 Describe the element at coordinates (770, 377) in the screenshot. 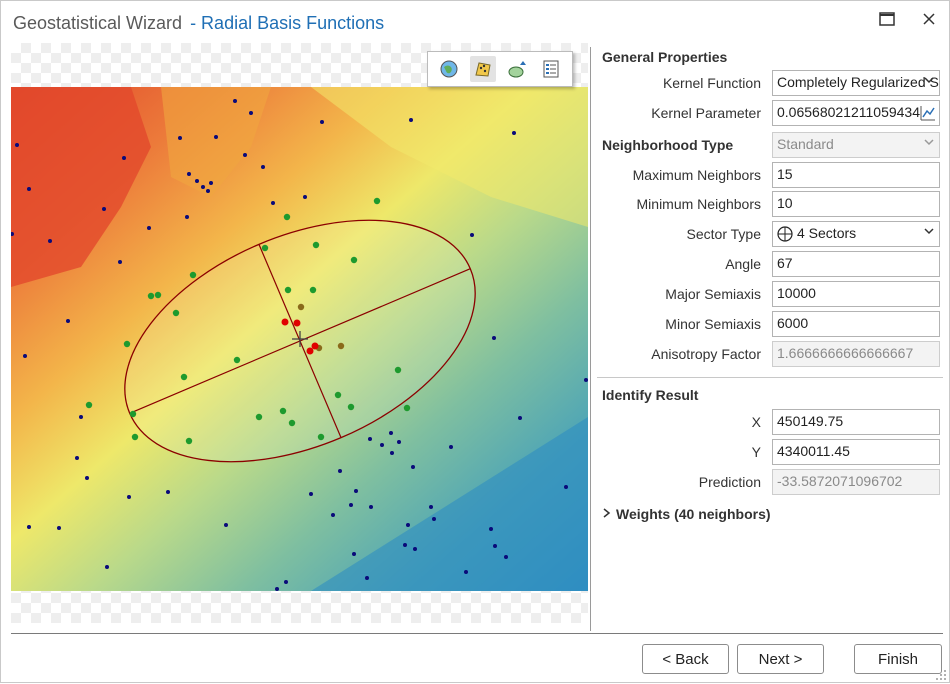

I see `section-divider` at that location.